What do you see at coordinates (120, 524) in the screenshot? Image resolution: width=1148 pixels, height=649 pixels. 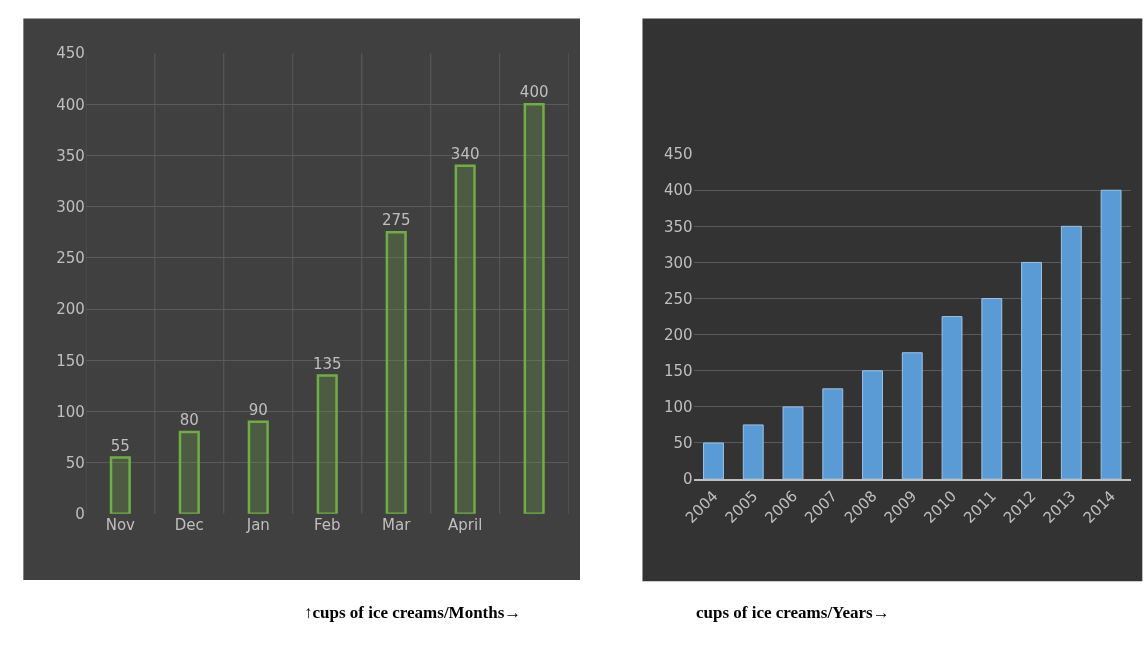 I see `x-tick-label: Nov` at bounding box center [120, 524].